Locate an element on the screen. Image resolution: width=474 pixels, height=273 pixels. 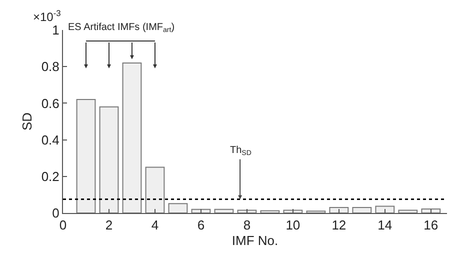
y-axis-title: SD is located at coordinates (26, 121).